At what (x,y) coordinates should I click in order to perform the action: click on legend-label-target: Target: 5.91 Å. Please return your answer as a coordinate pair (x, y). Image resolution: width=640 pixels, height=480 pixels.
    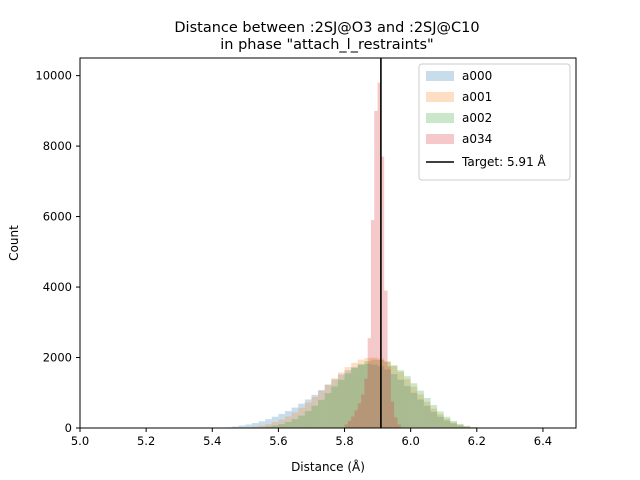
    Looking at the image, I should click on (504, 161).